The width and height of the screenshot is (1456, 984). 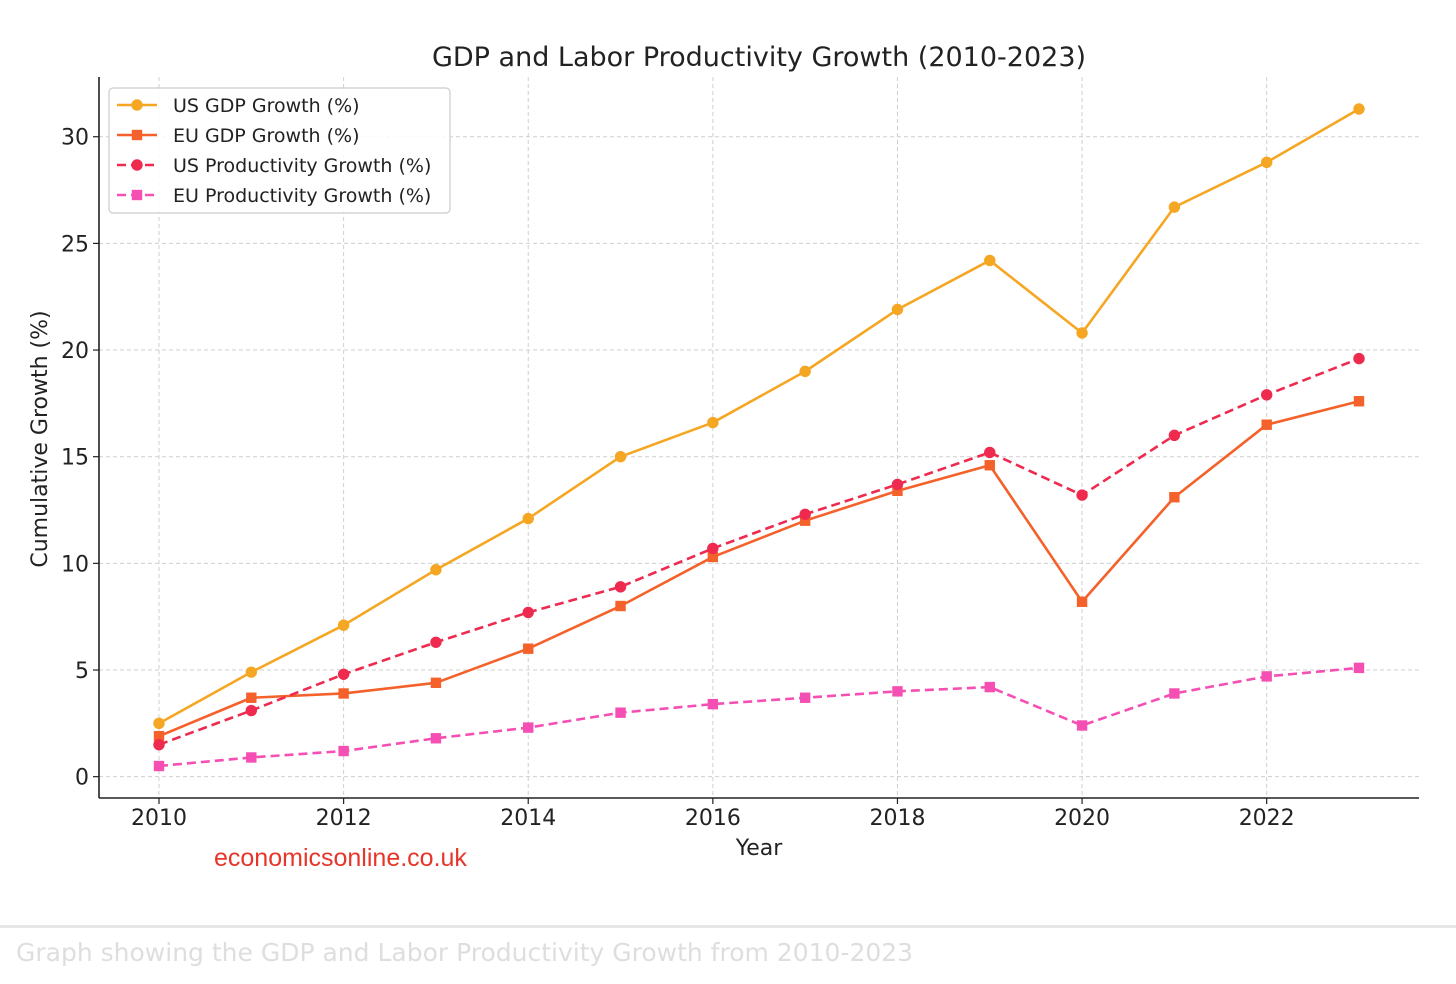 I want to click on watermark: economicsonline.co.uk, so click(x=340, y=858).